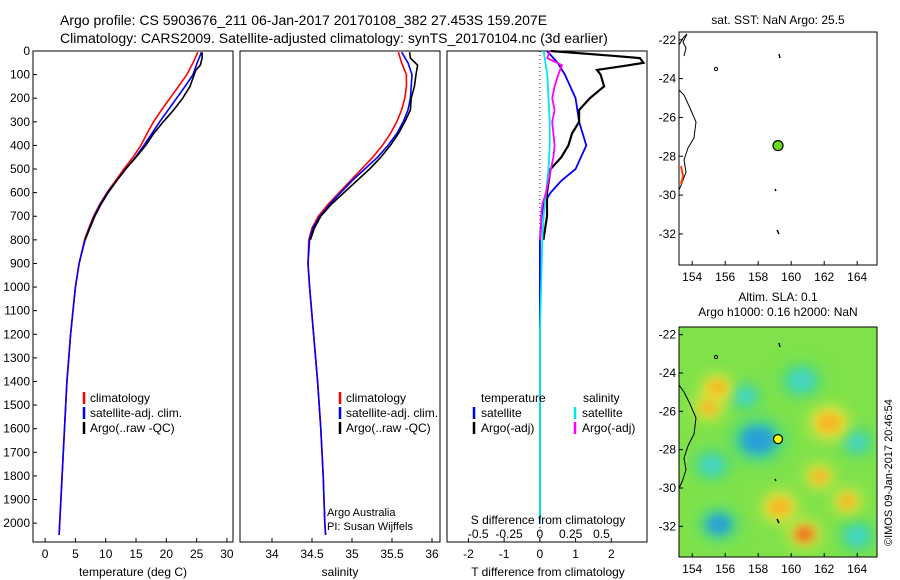 This screenshot has height=580, width=900. What do you see at coordinates (763, 158) in the screenshot?
I see `sst-map-tick-labels: 154 156 158 160 162 164 -22 -24 -26 -28 -30 -32` at bounding box center [763, 158].